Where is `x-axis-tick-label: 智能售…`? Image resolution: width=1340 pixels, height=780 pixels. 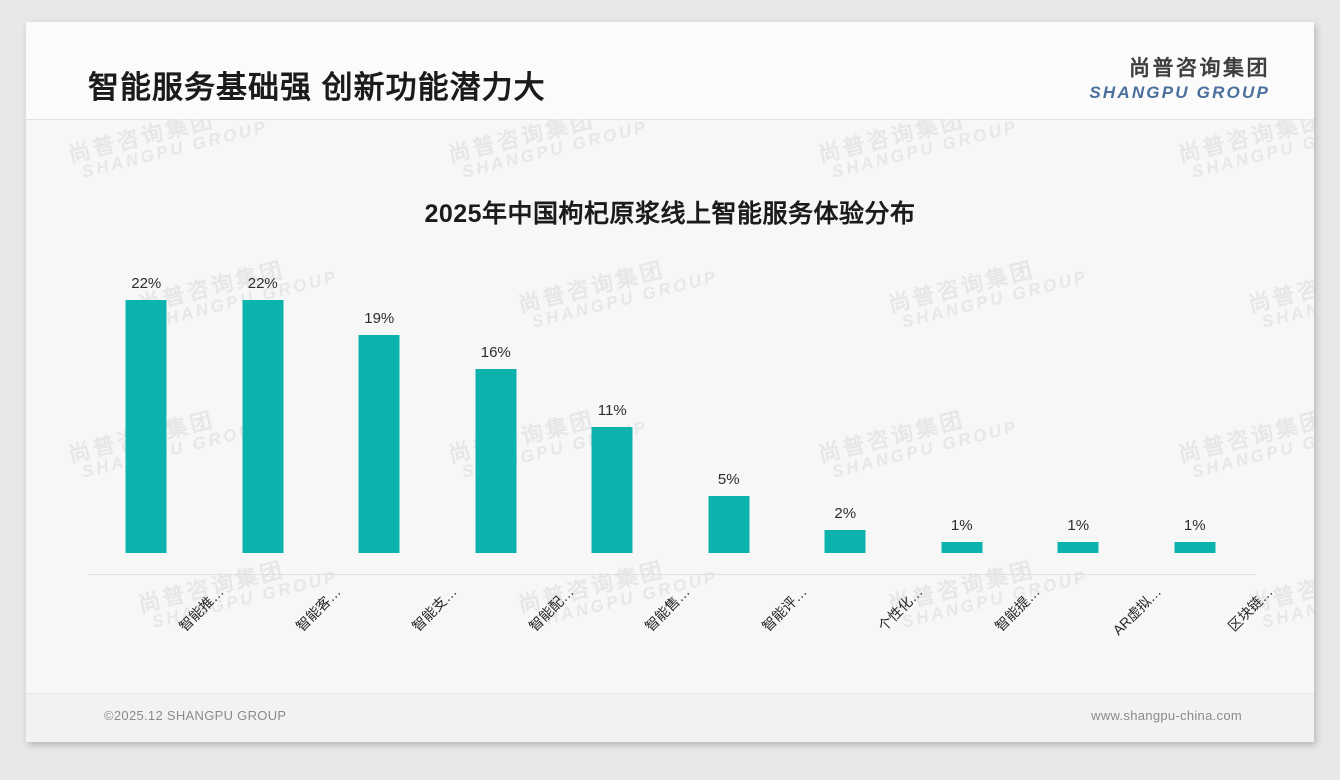 x-axis-tick-label: 智能售… is located at coordinates (667, 609).